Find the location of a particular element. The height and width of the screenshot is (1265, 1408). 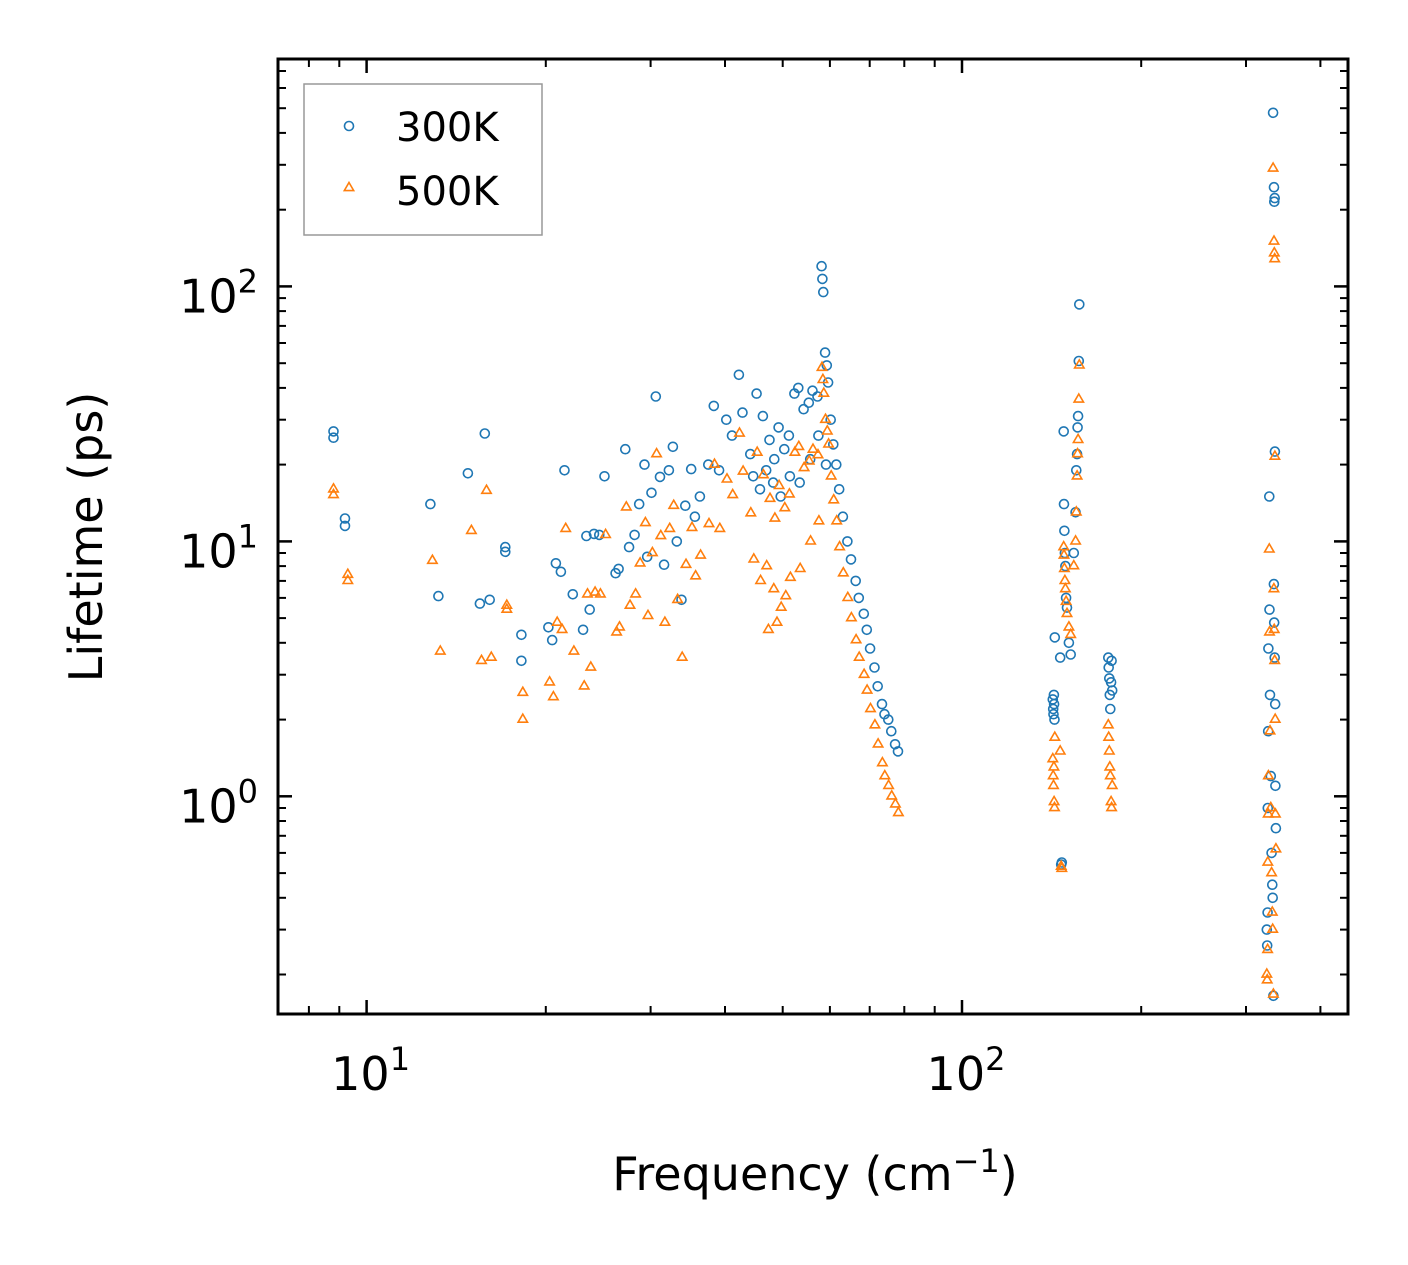

tick-label: 10¹ is located at coordinates (370, 1070).